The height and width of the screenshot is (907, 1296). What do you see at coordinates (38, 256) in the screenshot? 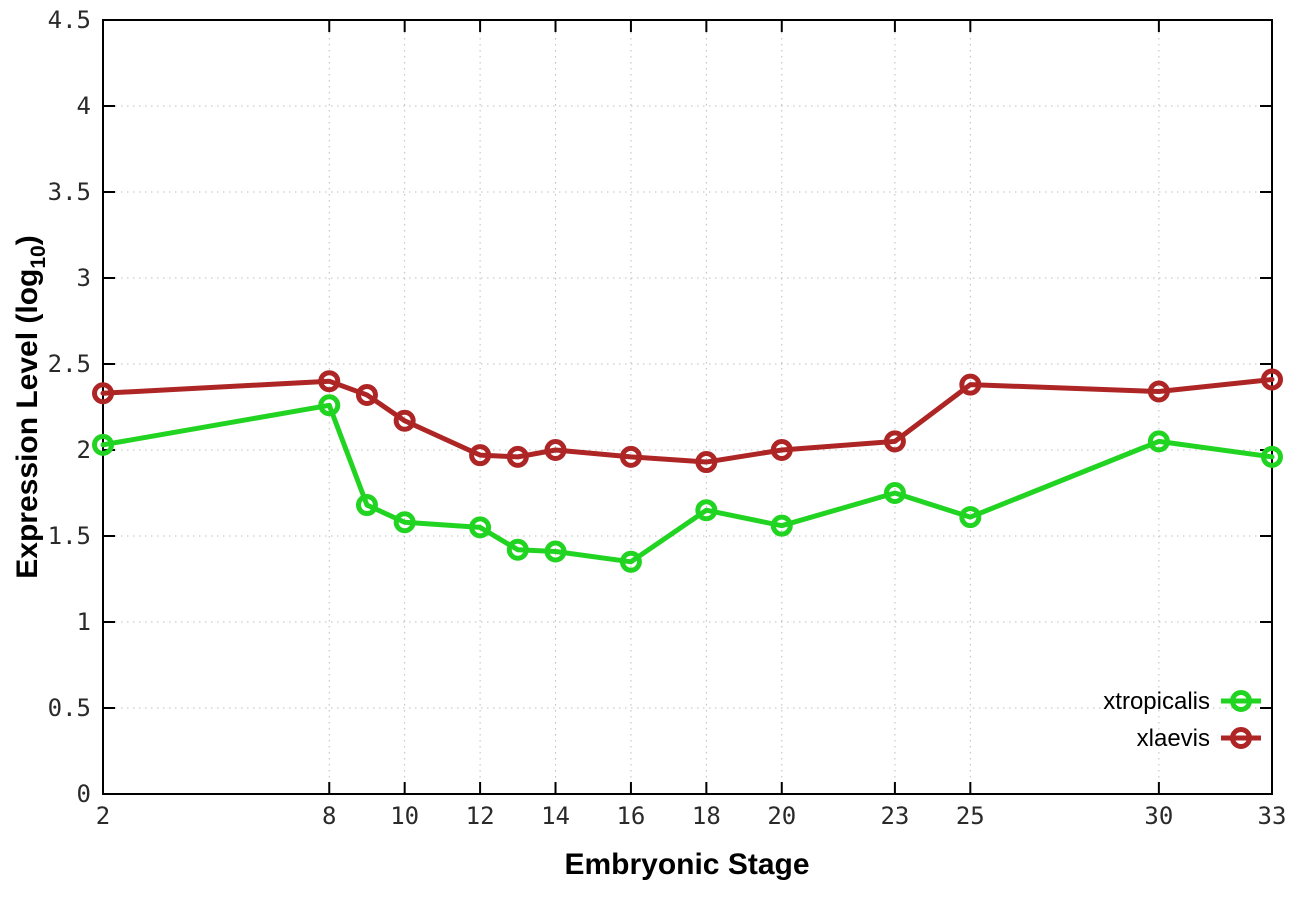
I see `y-axis-title-subscript: 10` at bounding box center [38, 256].